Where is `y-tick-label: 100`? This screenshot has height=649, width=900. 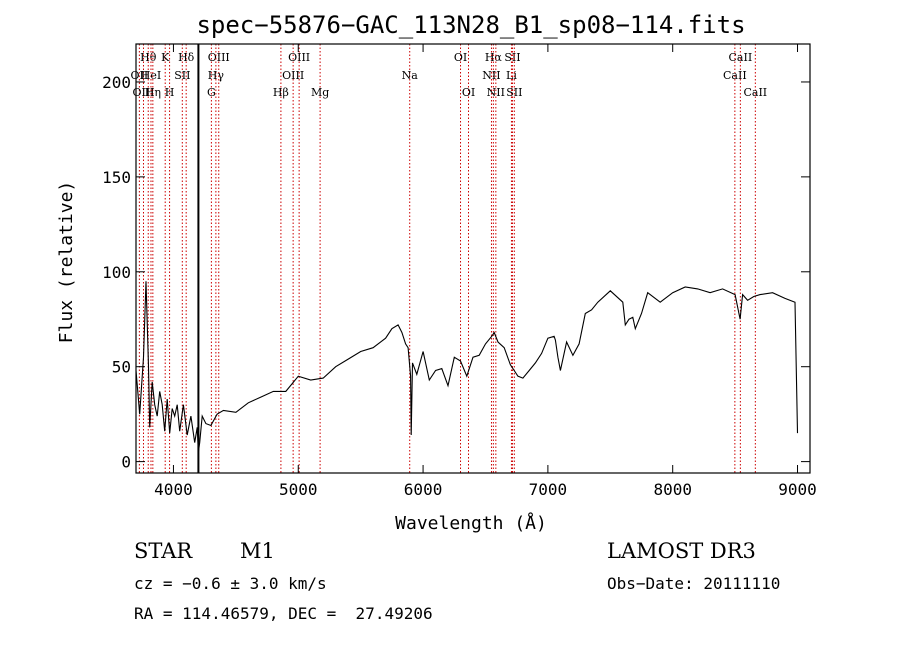 y-tick-label: 100 is located at coordinates (116, 272).